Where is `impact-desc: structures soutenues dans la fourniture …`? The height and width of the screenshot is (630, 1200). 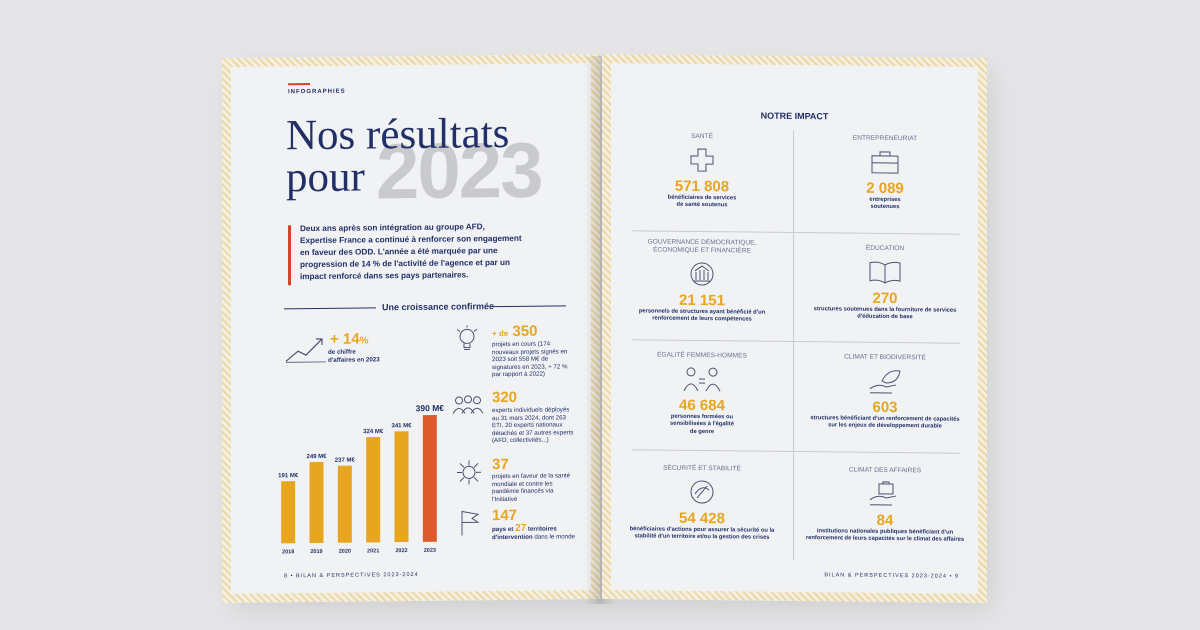
impact-desc: structures soutenues dans la fourniture … is located at coordinates (885, 313).